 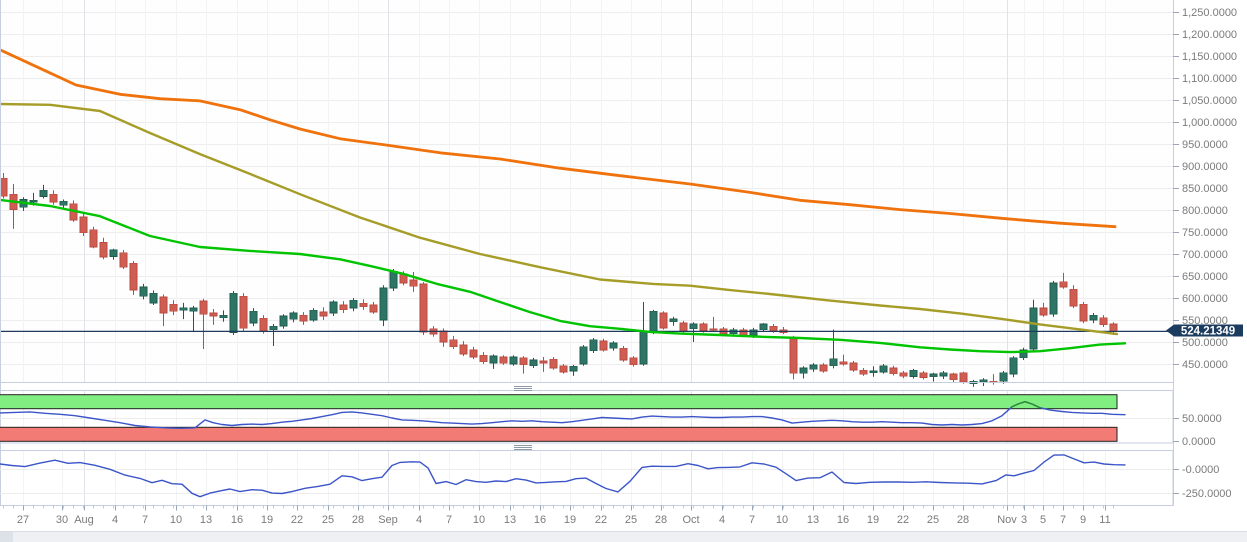 I want to click on oscillator1-line, so click(x=563, y=415).